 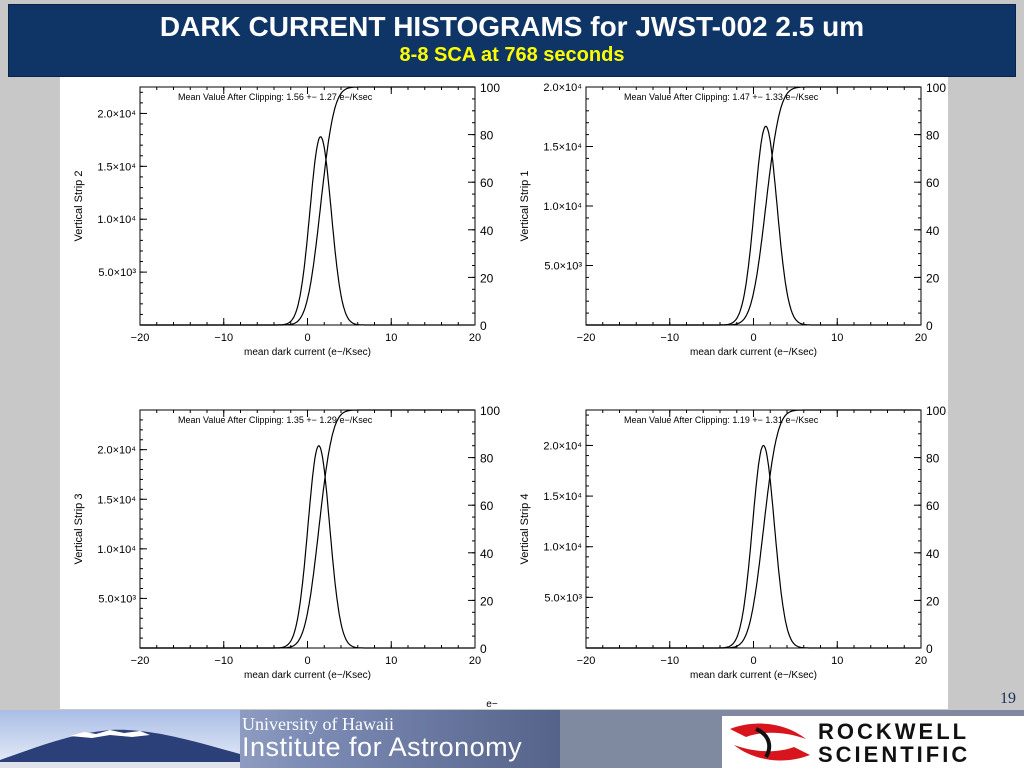 What do you see at coordinates (894, 754) in the screenshot?
I see `scientific-name: SCIENTIFIC` at bounding box center [894, 754].